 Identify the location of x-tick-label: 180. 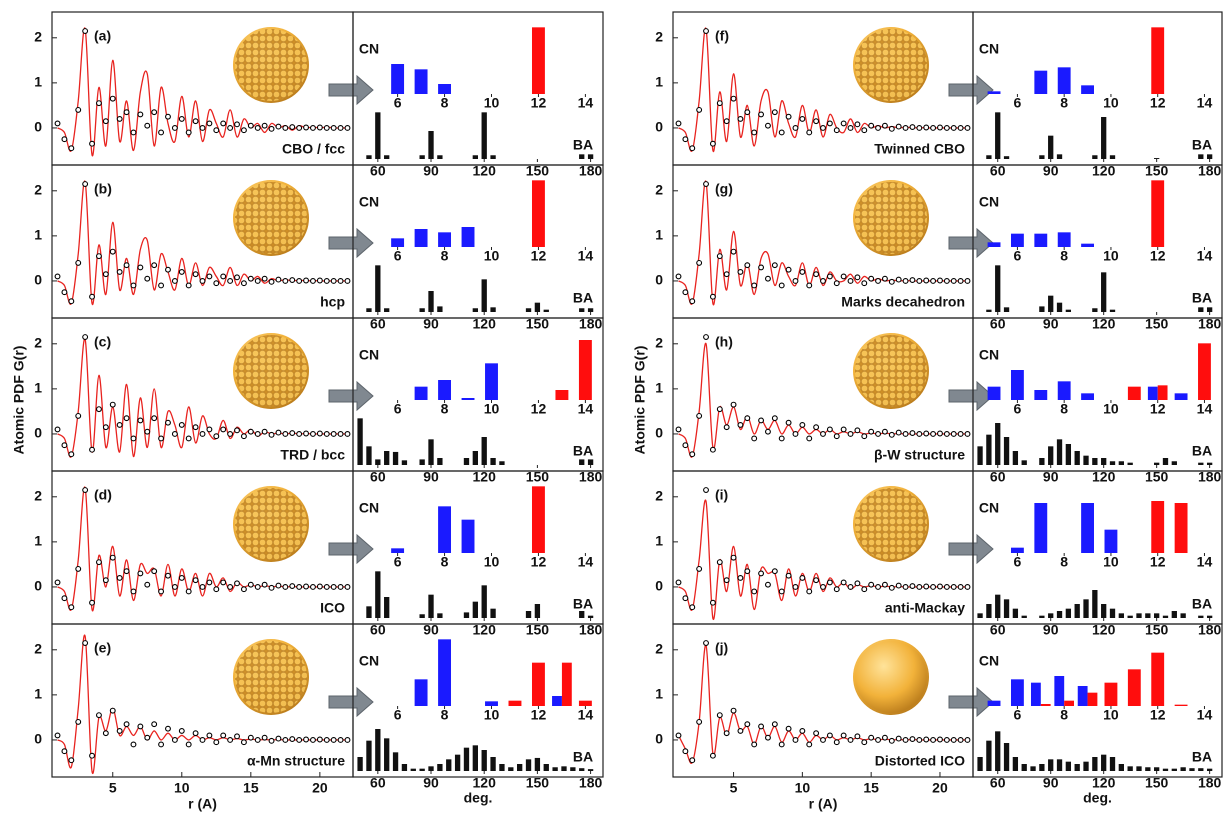
(591, 477).